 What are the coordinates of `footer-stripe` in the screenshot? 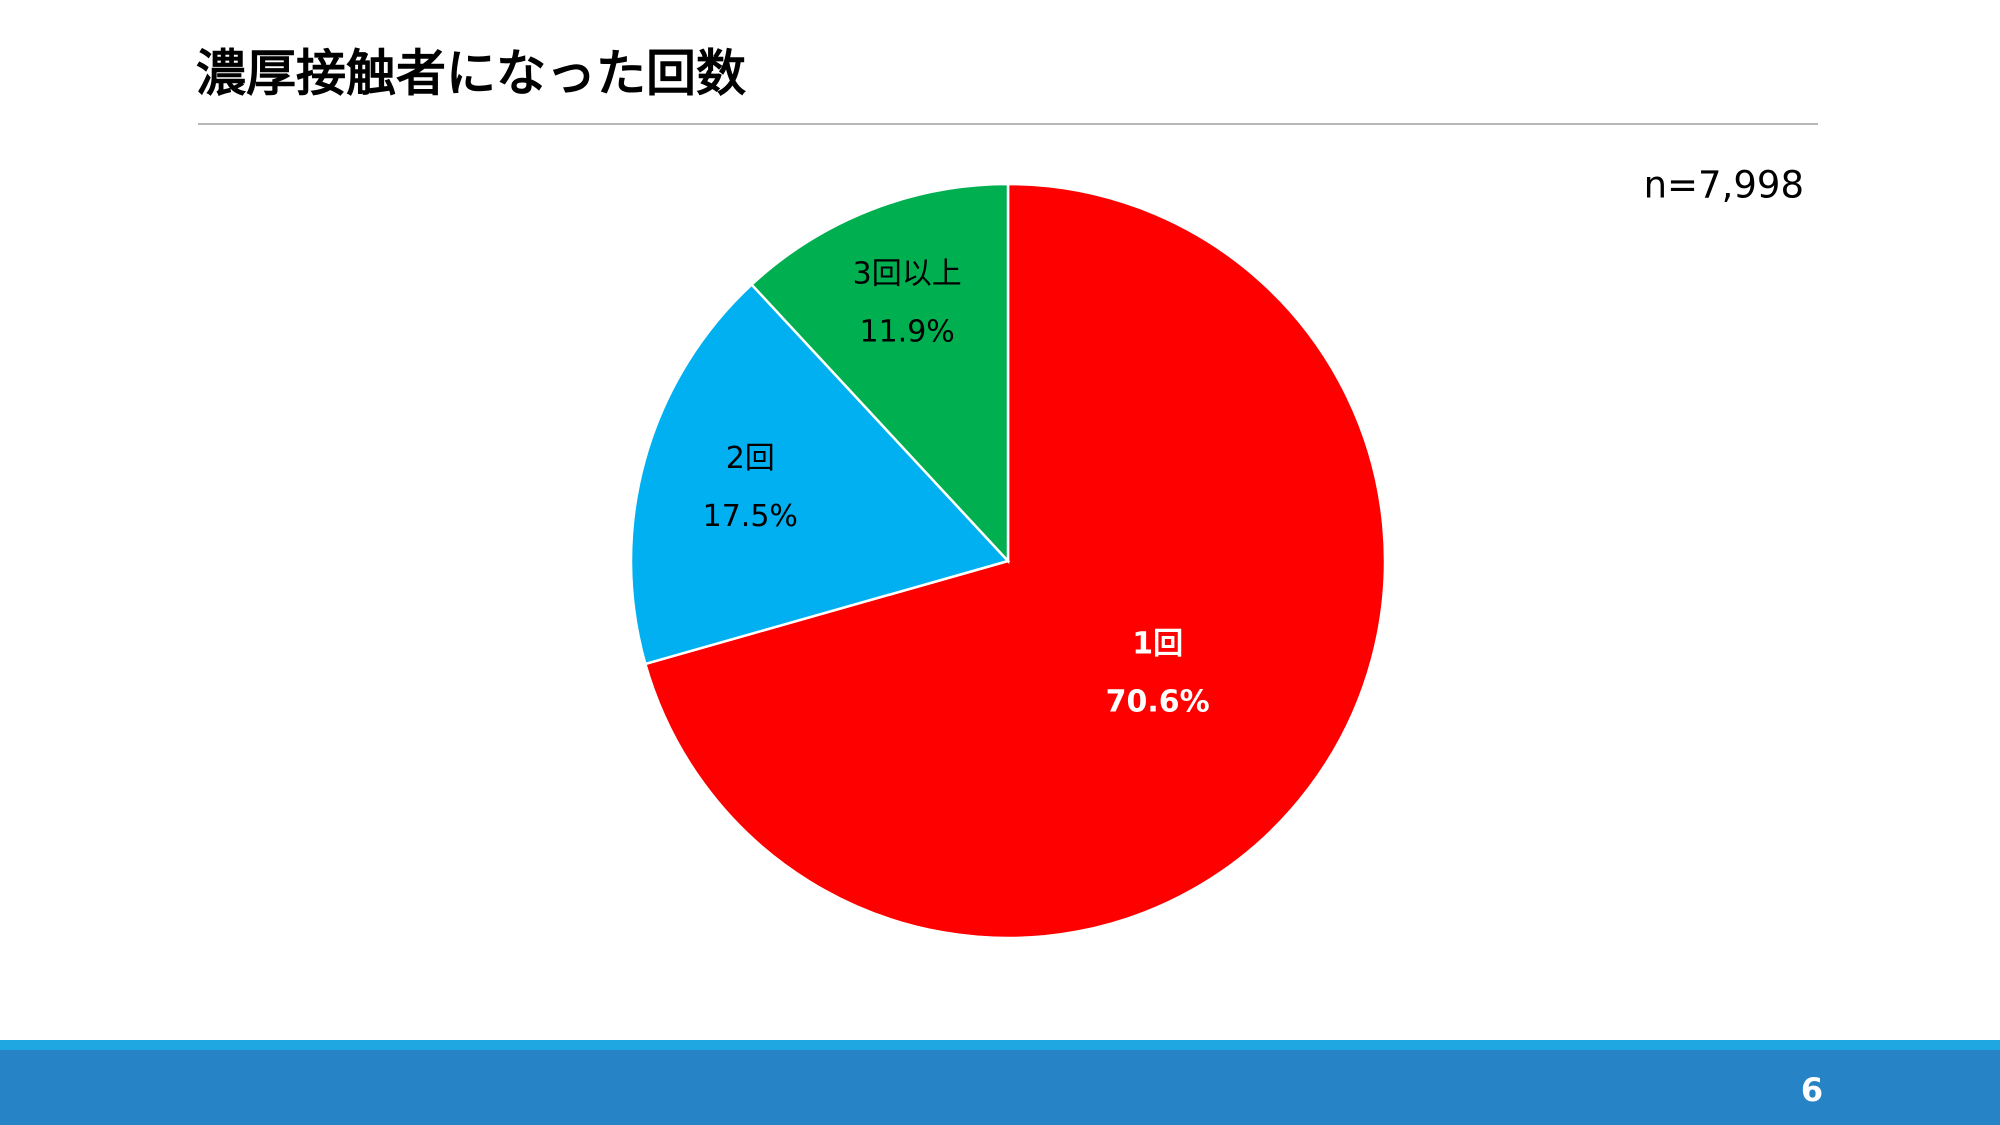 It's located at (1000, 1045).